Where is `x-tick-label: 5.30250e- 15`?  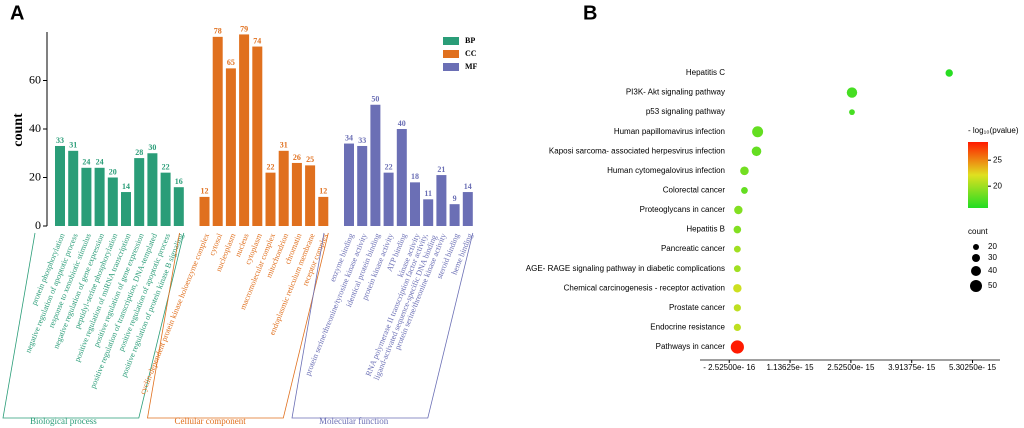
x-tick-label: 5.30250e- 15 is located at coordinates (973, 367).